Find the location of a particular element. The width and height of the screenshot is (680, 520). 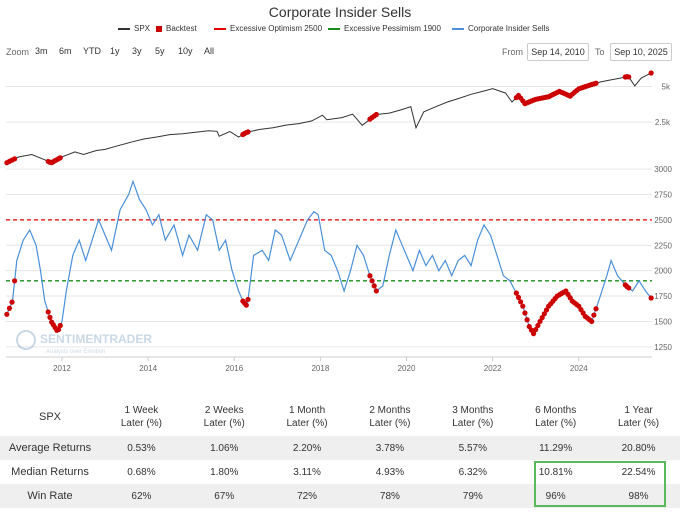

col-header-6m: 6 Months Later (%) is located at coordinates (556, 417).